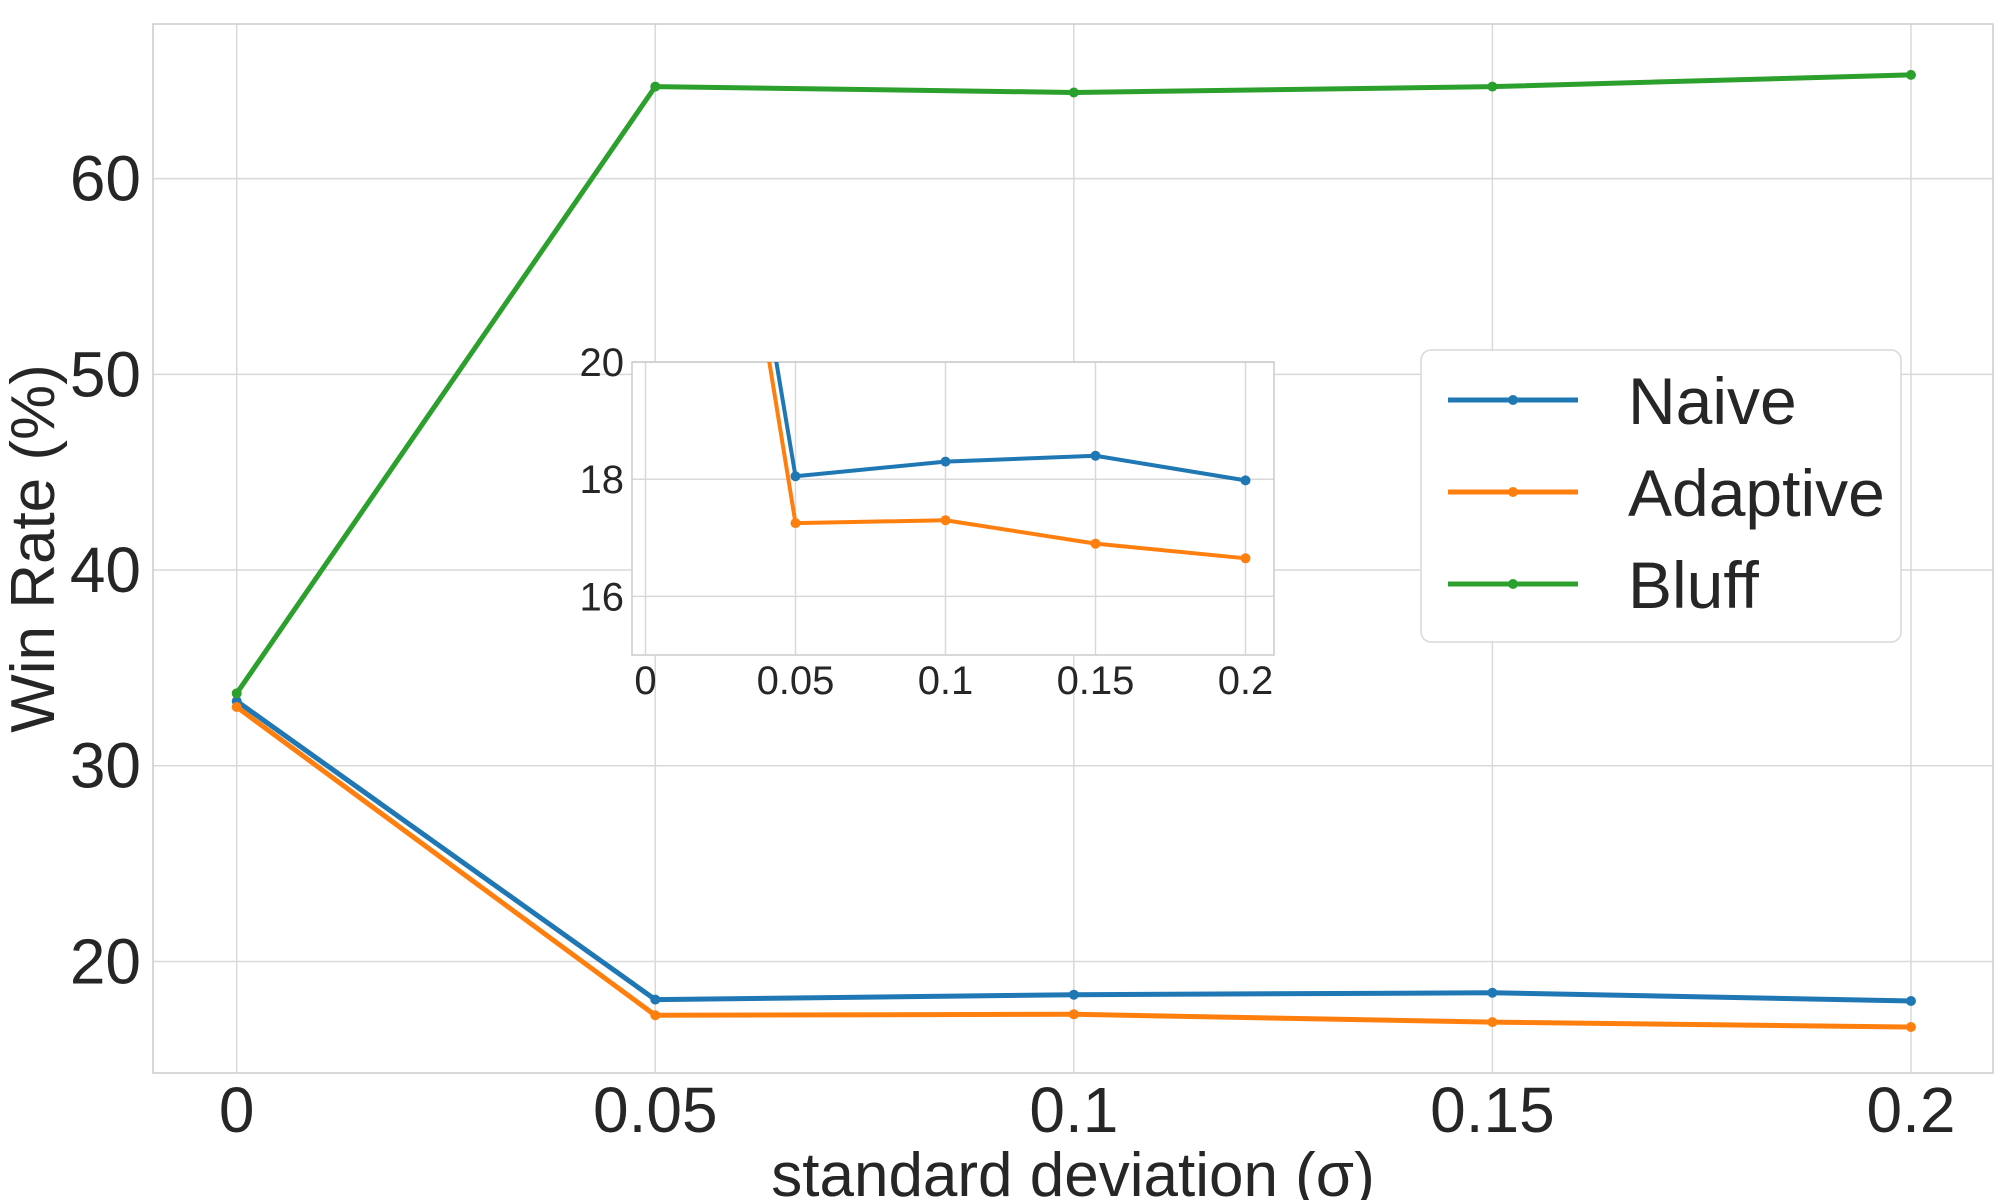  What do you see at coordinates (1622, 401) in the screenshot?
I see `legend-item-naive: Naive` at bounding box center [1622, 401].